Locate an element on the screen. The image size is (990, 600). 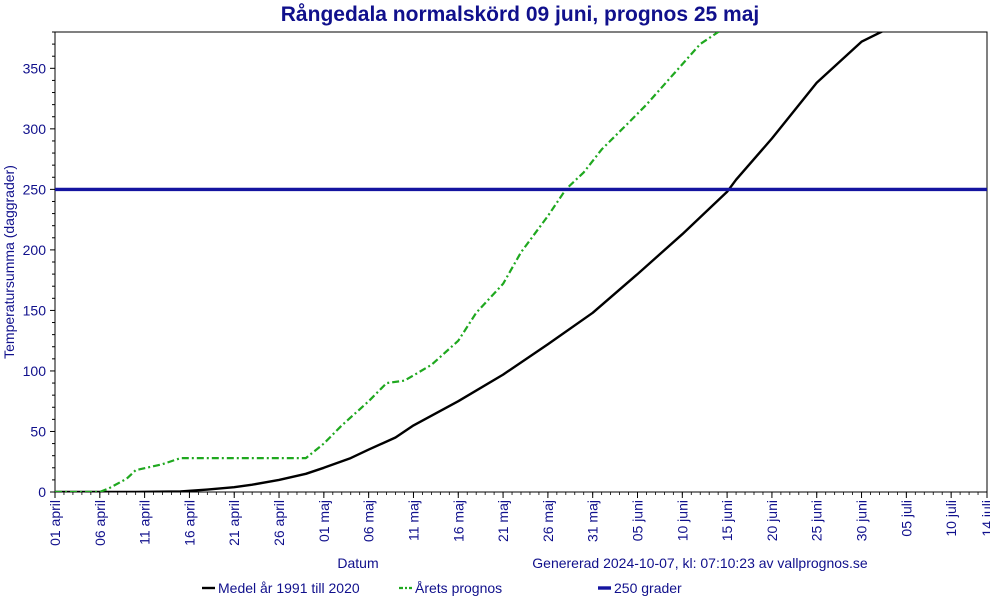
y-tick-label: 350 is located at coordinates (35, 68).